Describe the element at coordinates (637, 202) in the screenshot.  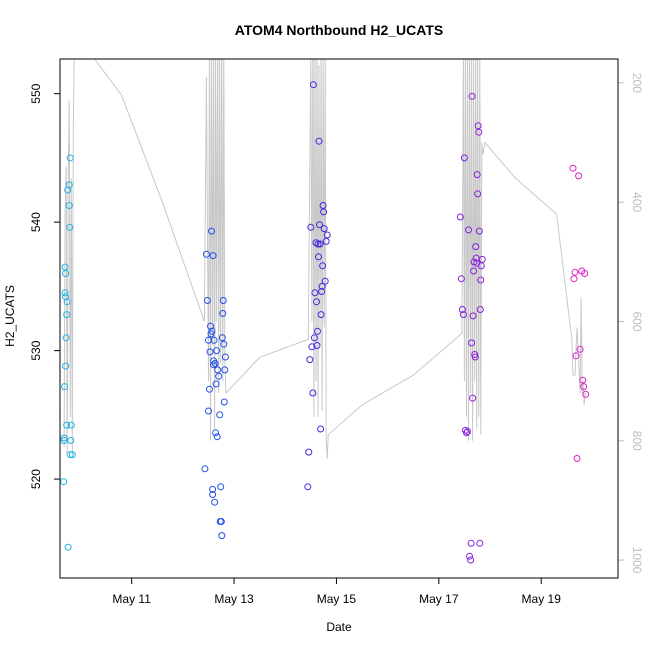
I see `y2-tick-label: 400` at that location.